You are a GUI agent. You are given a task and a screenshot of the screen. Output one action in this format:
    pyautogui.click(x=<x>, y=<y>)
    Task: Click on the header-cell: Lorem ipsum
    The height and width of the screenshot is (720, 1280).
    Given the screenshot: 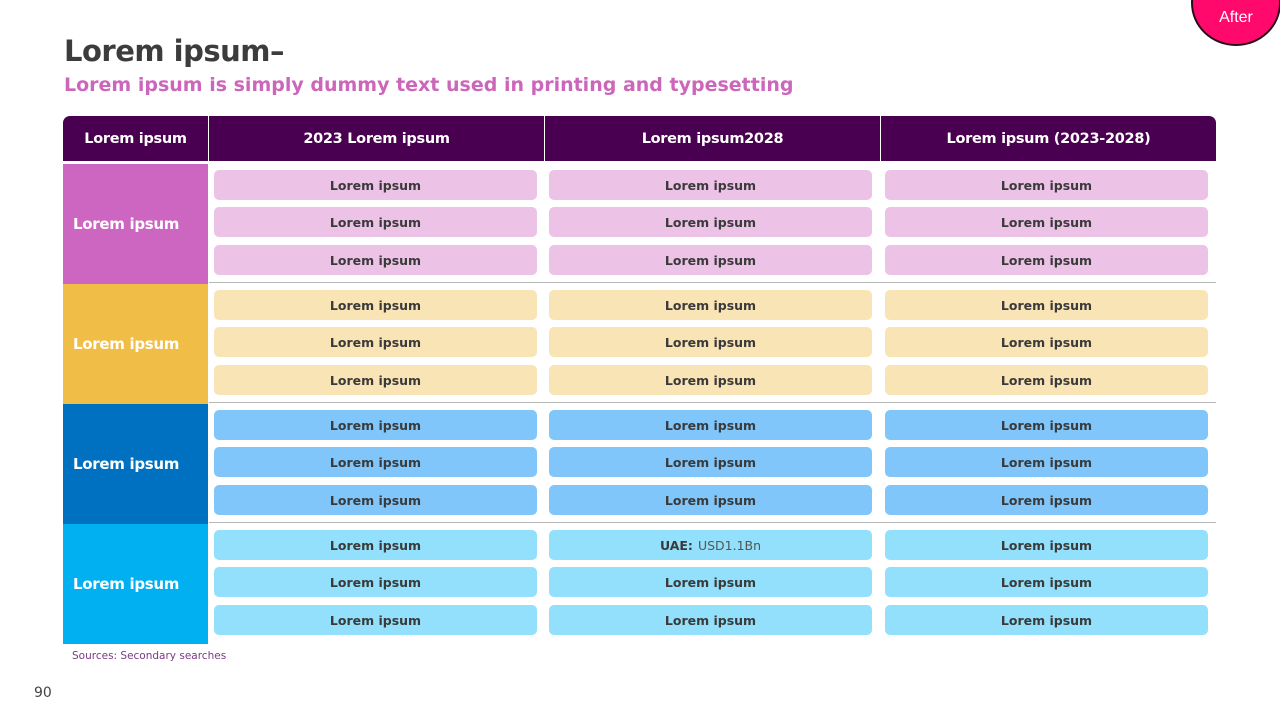 What is the action you would take?
    pyautogui.click(x=136, y=138)
    